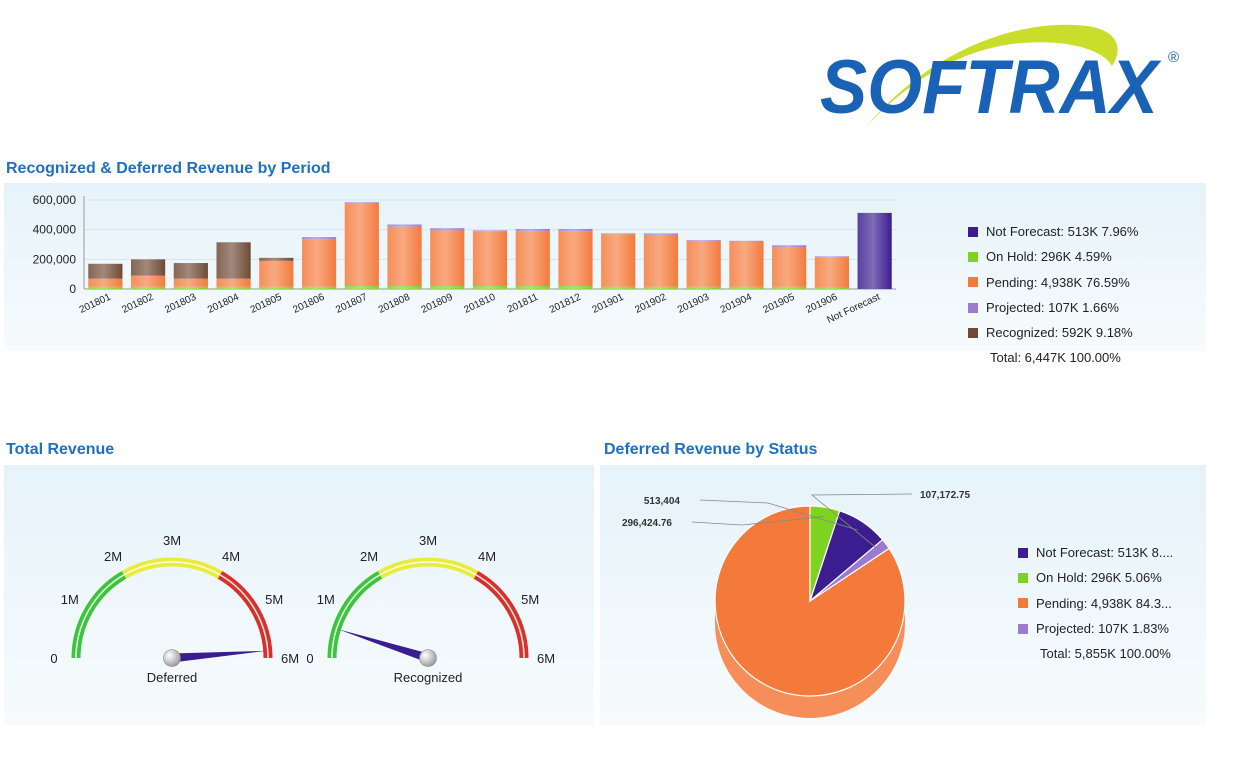 The height and width of the screenshot is (760, 1240). Describe the element at coordinates (308, 304) in the screenshot. I see `x-tick-label: 201806` at that location.